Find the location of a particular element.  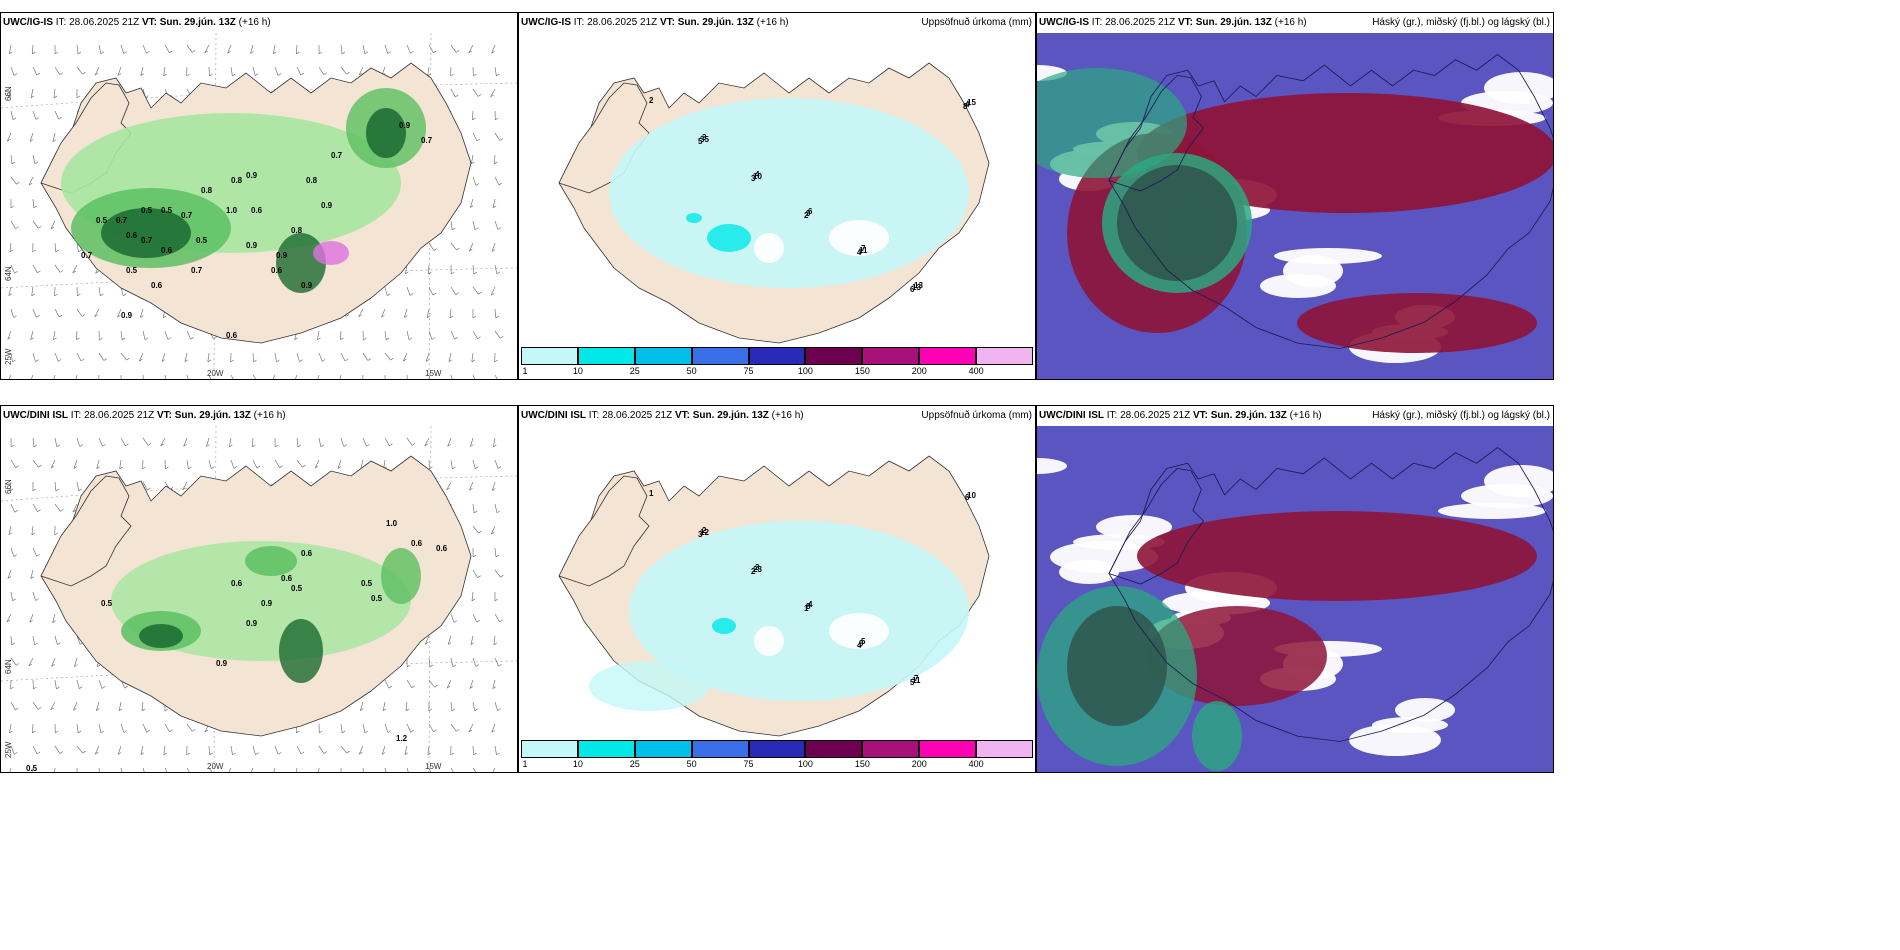

value-label: 15 is located at coordinates (971, 102).